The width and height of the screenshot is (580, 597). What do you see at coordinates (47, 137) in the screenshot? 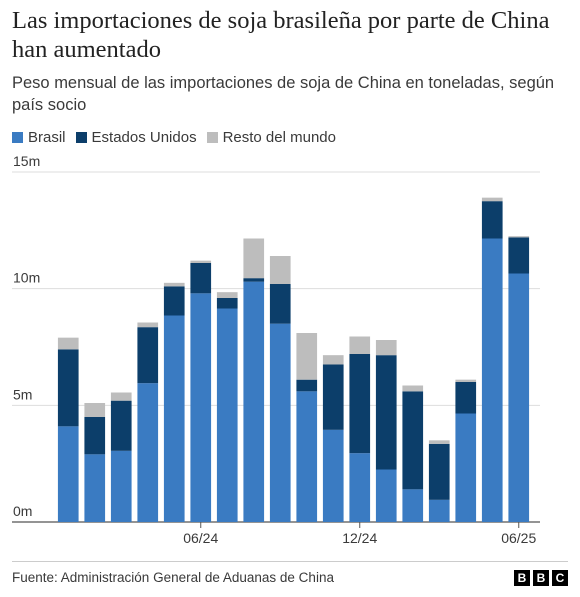
I see `legend-label-brasil: Brasil` at bounding box center [47, 137].